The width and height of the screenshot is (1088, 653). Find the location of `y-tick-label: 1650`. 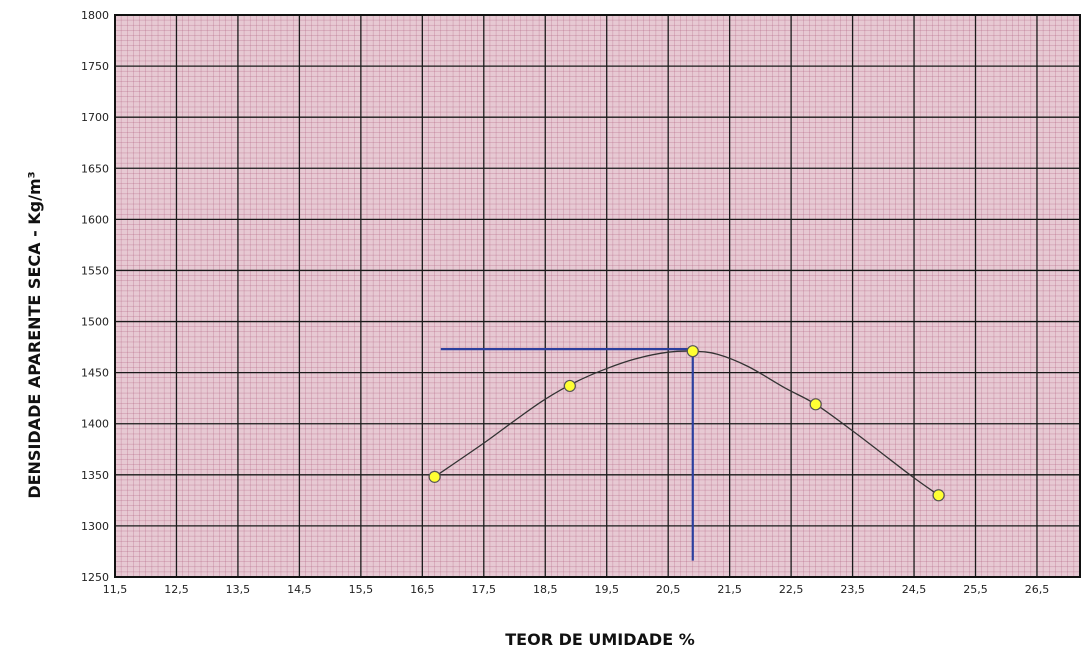

y-tick-label: 1650 is located at coordinates (95, 168).